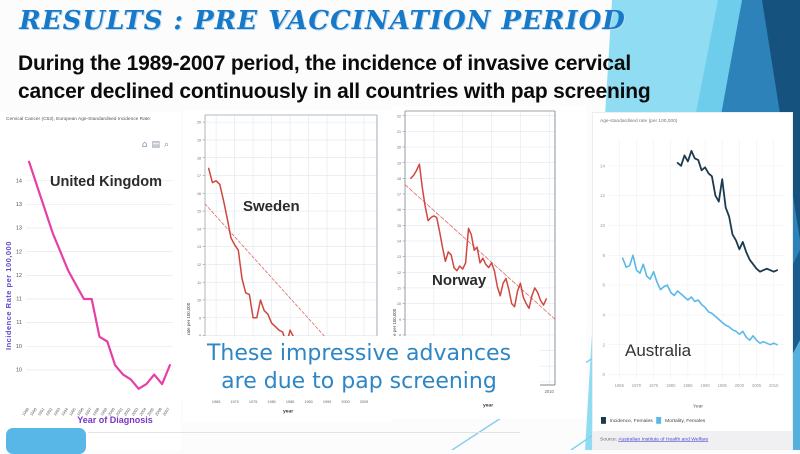 This screenshot has width=800, height=454. Describe the element at coordinates (8, 295) in the screenshot. I see `uk-y-axis-label: Incidence Rate per 100,000` at that location.